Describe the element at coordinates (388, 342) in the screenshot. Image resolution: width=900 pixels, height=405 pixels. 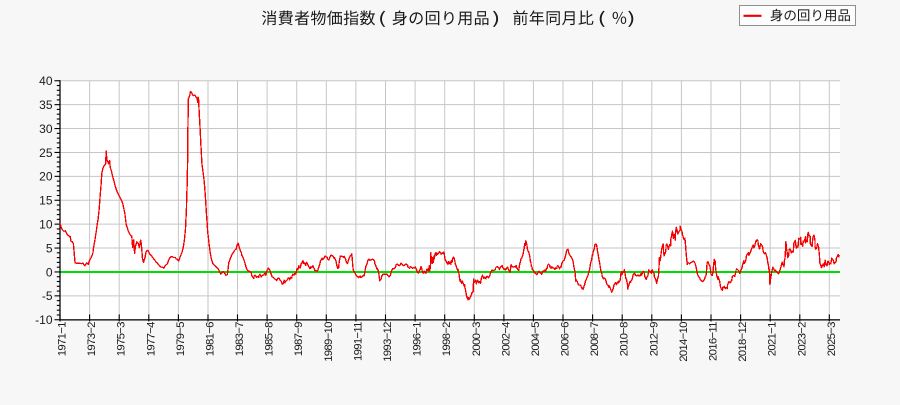
I see `svg-text: 1993−12` at that location.